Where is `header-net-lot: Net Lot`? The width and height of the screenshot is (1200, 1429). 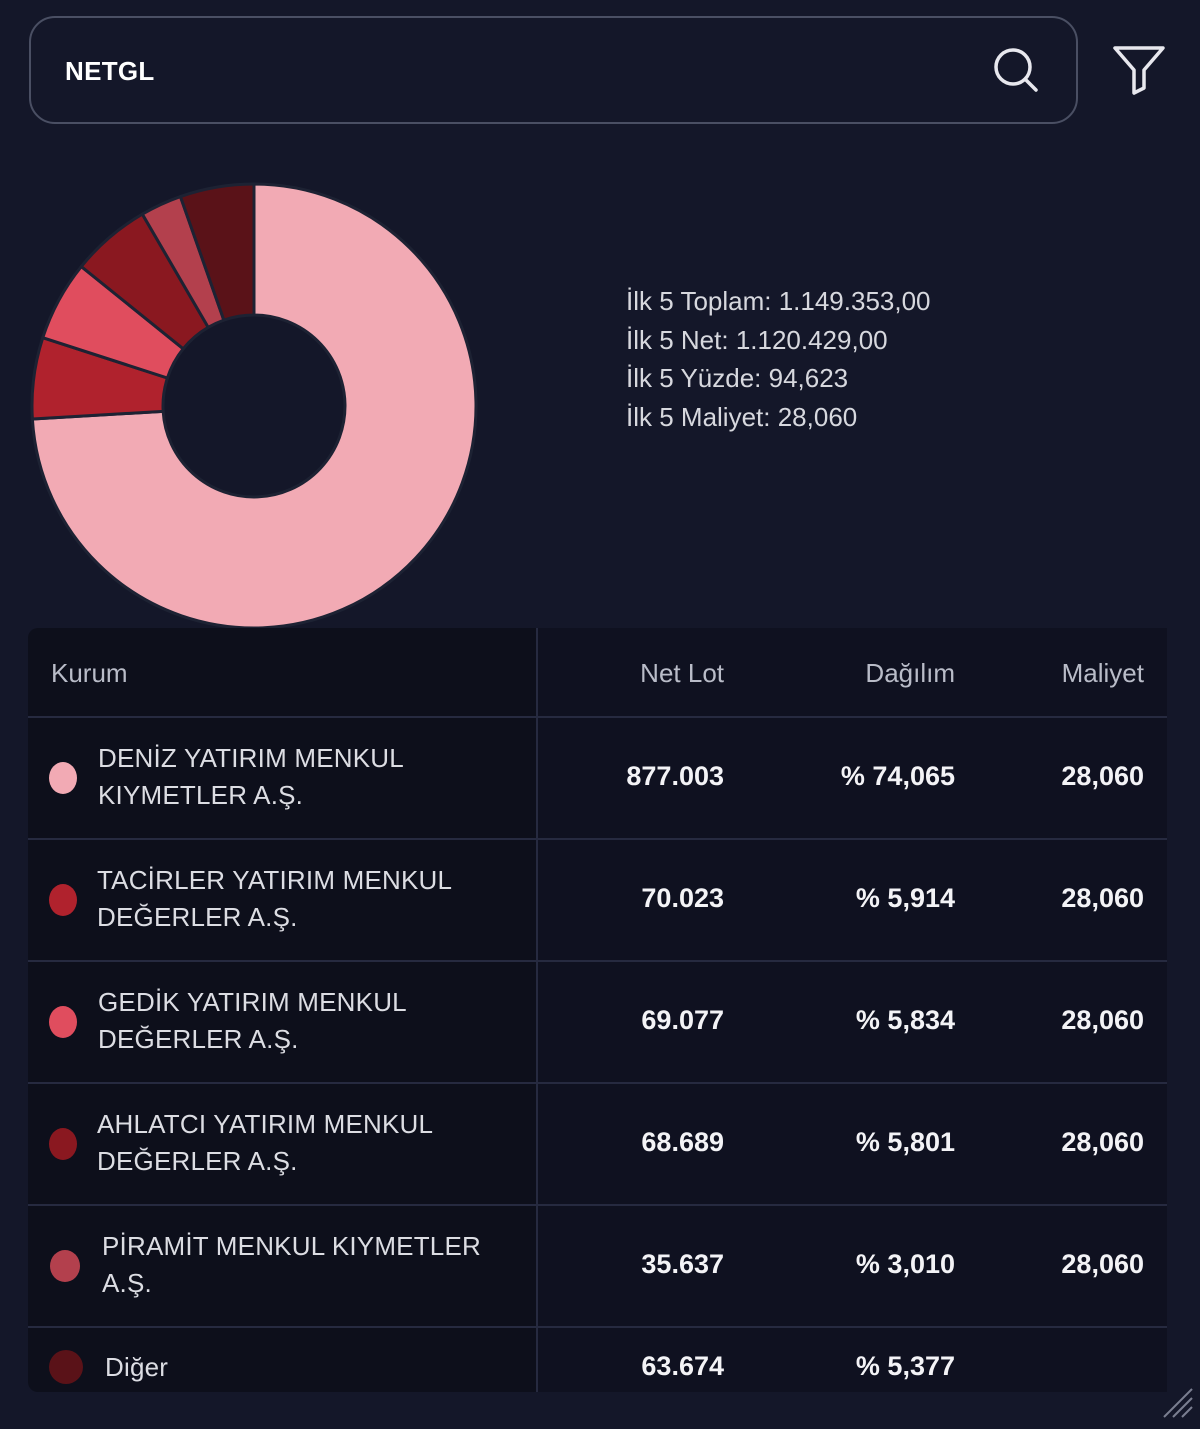
header-net-lot: Net Lot is located at coordinates (682, 673).